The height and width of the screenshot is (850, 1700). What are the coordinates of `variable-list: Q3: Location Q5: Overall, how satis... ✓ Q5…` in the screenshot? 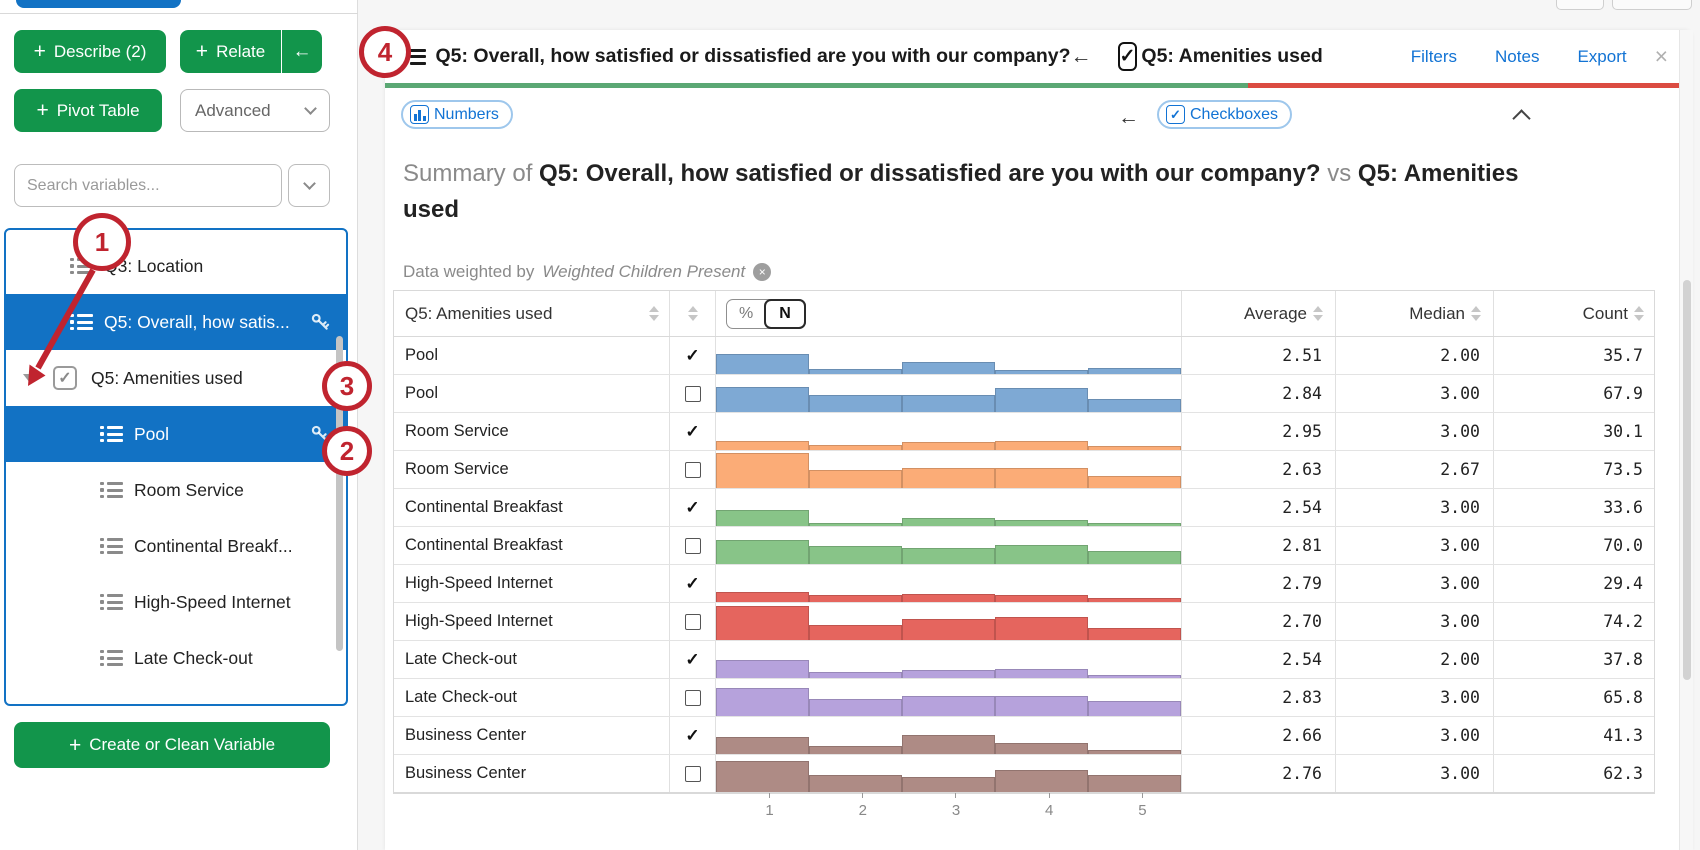 It's located at (176, 462).